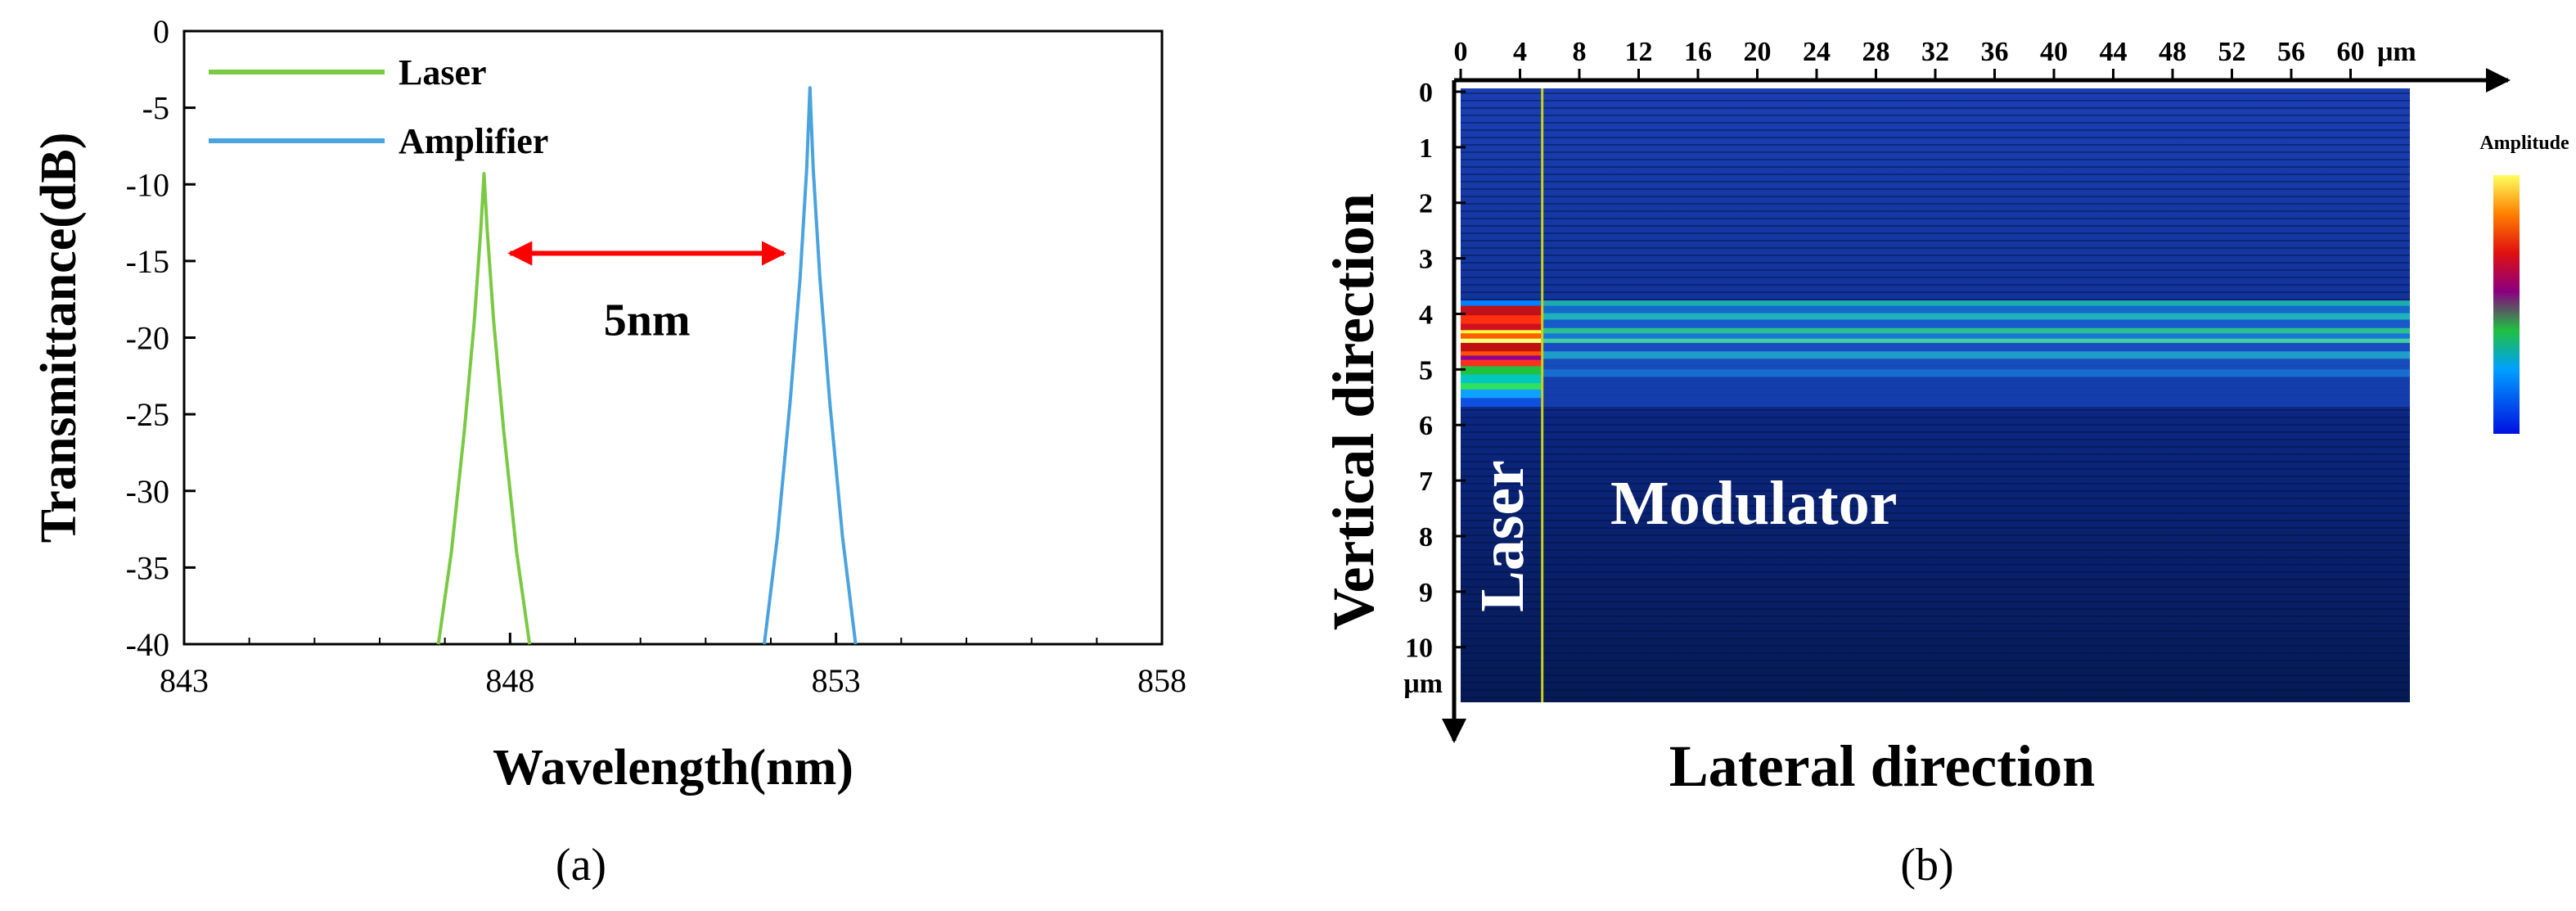 The image size is (2576, 911). I want to click on heatmap-y-tick-label: 2, so click(1426, 204).